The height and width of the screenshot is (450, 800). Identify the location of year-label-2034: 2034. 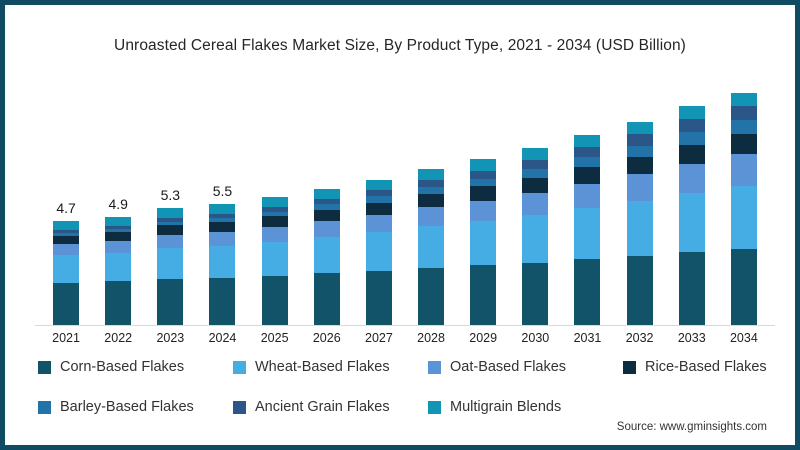
(743, 338).